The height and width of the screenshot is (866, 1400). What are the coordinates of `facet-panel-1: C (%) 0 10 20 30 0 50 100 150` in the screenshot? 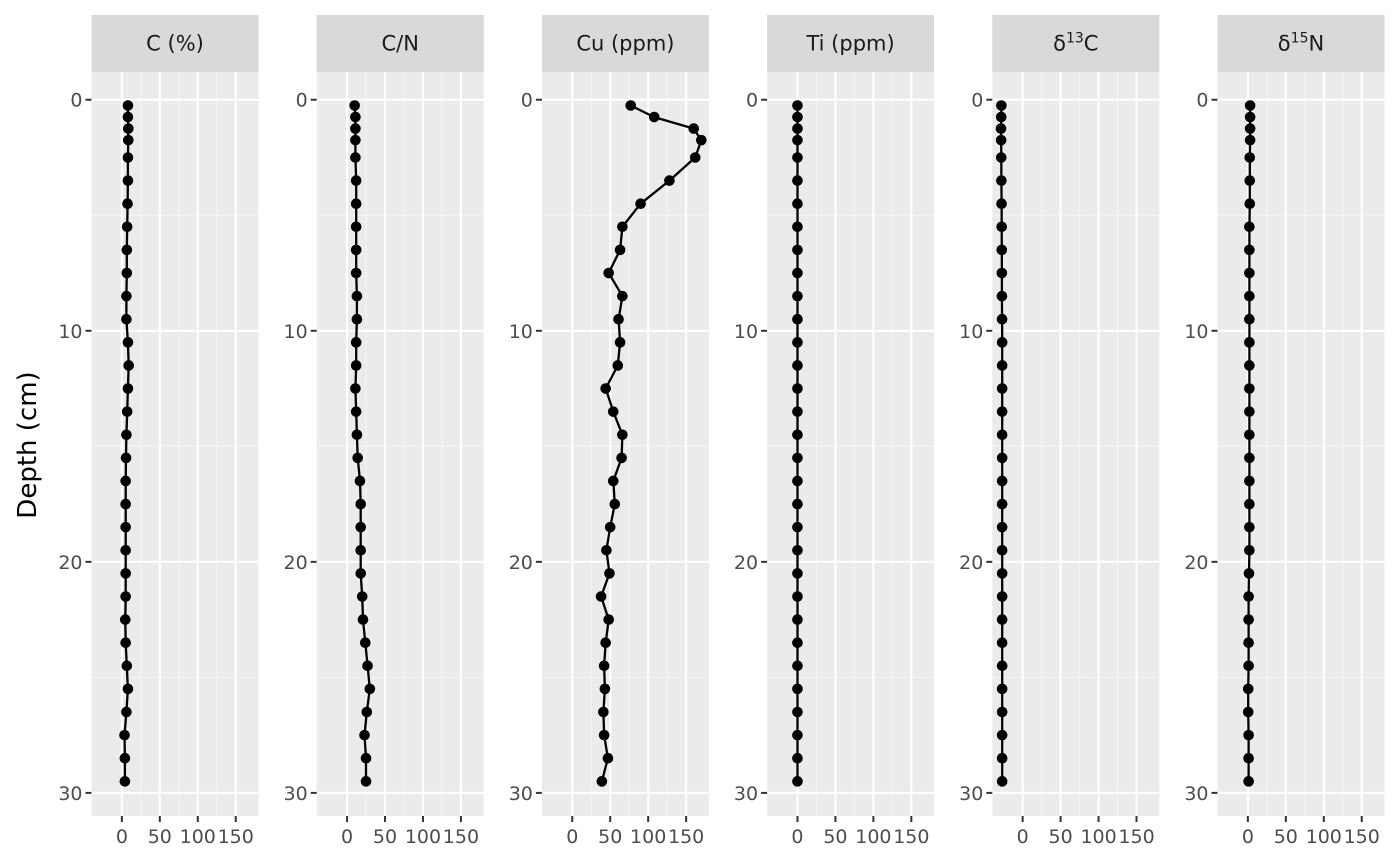 It's located at (158, 431).